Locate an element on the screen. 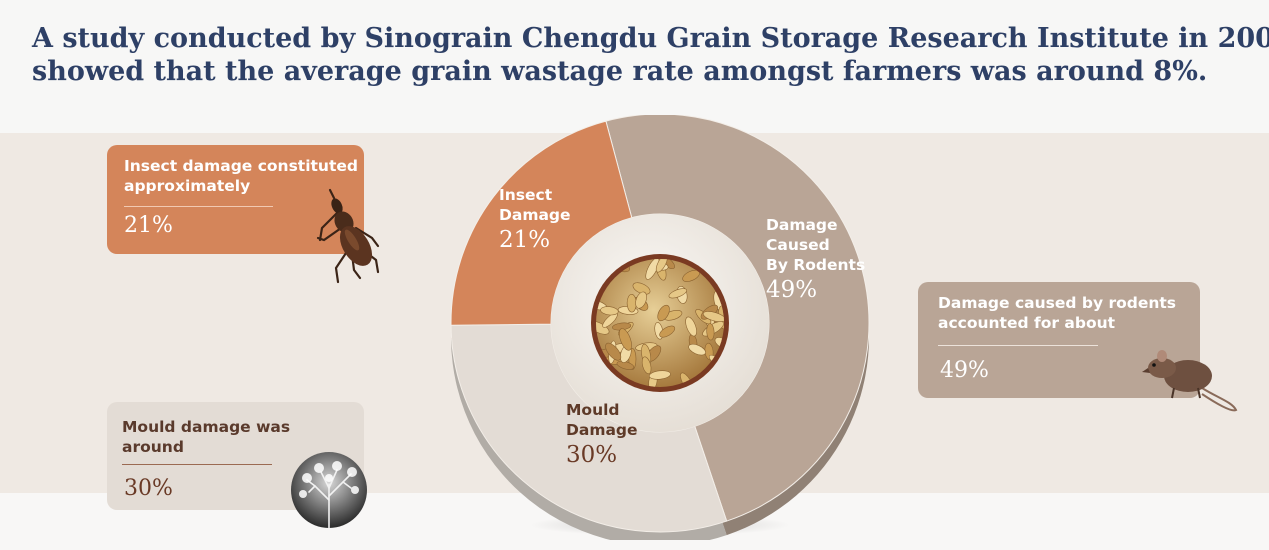 This screenshot has width=1269, height=550. weevil-icon is located at coordinates (348, 236).